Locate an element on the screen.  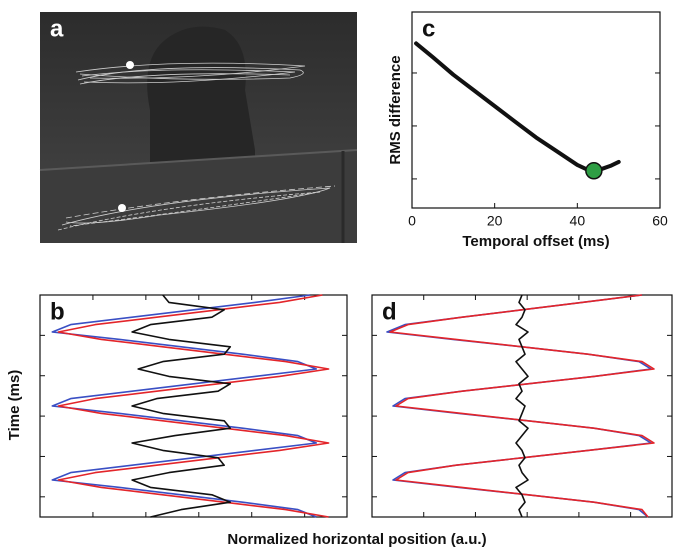
y-axis-label: RMS difference is located at coordinates (395, 109).